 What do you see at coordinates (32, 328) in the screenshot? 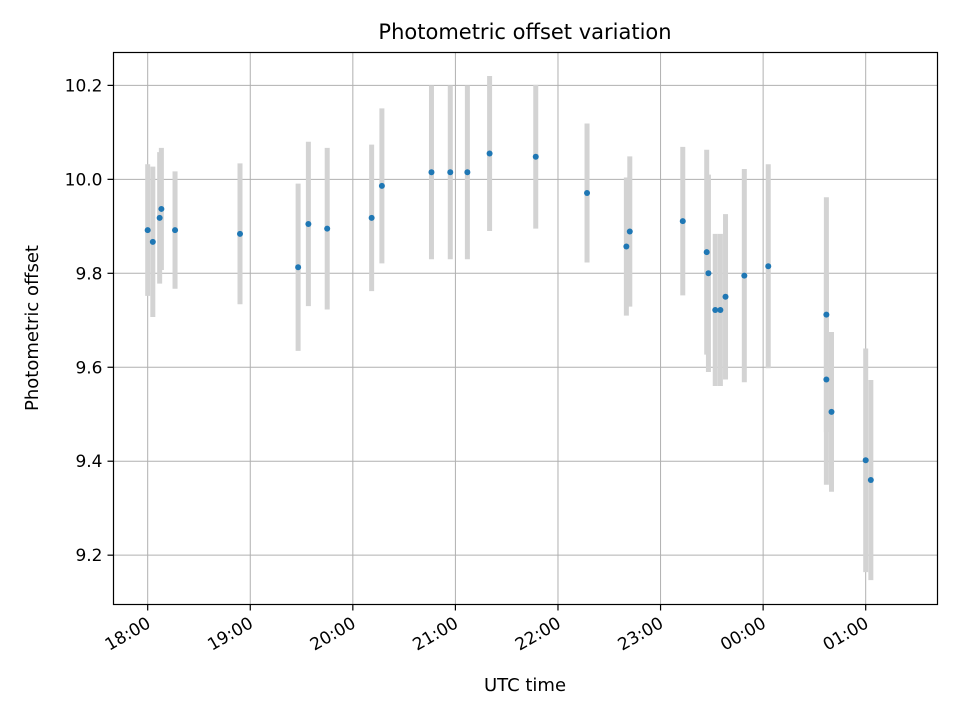
I see `y-axis-label: Photometric offset` at bounding box center [32, 328].